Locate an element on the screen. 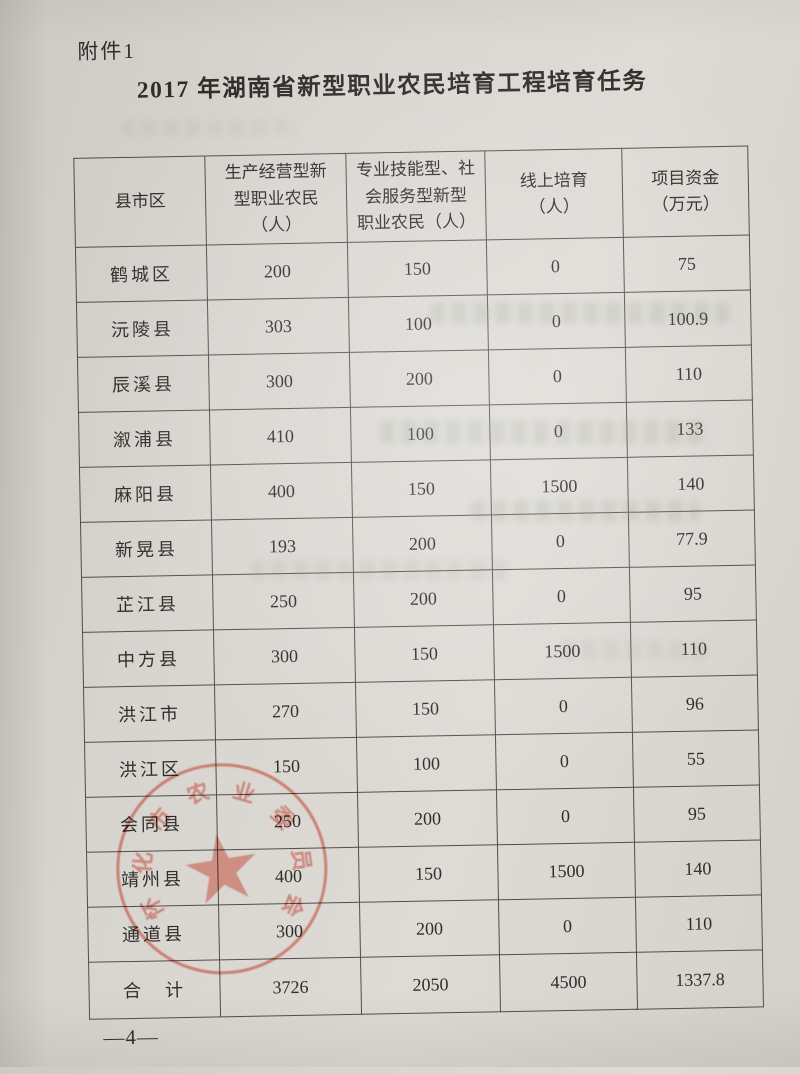 The image size is (800, 1074). seal-arc-char: 员 is located at coordinates (301, 859).